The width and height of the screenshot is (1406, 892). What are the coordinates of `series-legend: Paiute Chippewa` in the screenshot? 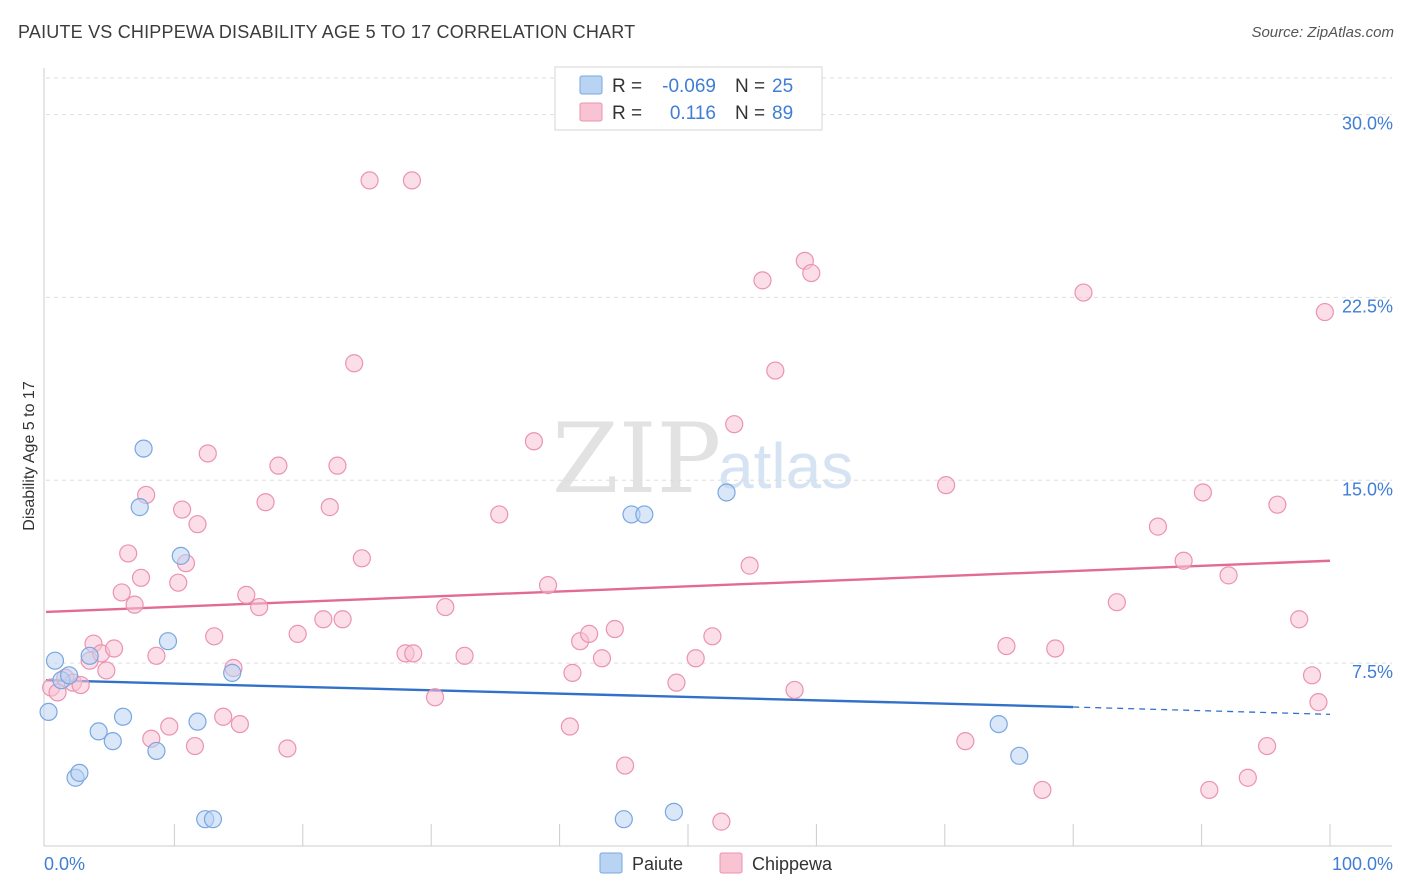 It's located at (716, 863).